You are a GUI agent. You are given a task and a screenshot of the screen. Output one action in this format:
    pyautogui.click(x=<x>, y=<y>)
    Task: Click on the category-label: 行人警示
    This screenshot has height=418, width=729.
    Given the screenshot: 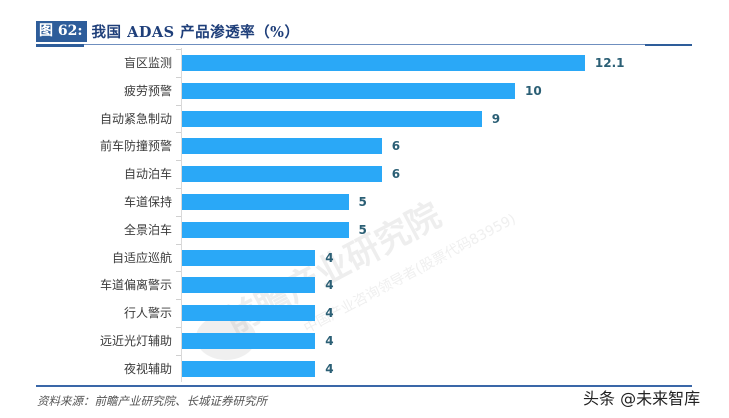 What is the action you would take?
    pyautogui.click(x=147, y=313)
    